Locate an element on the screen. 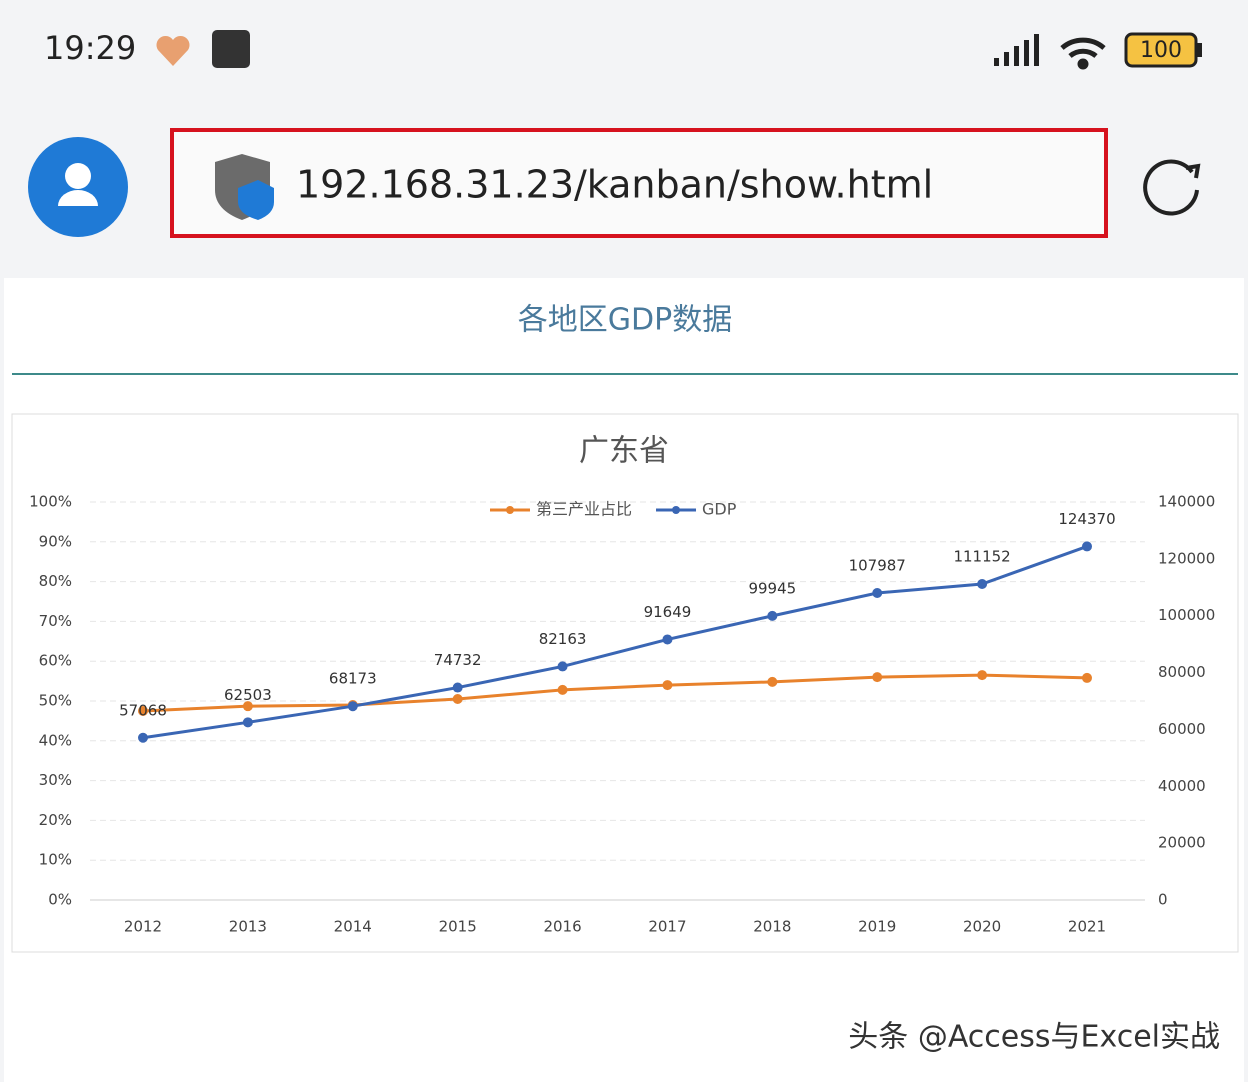 This screenshot has height=1082, width=1248. legend-label: GDP is located at coordinates (719, 509).